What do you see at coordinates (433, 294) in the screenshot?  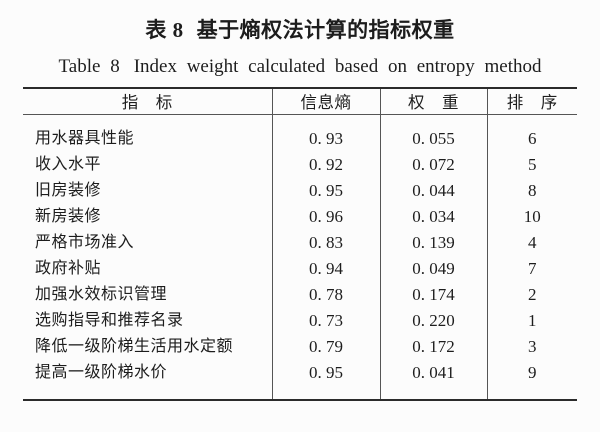 I see `cell-weight: 0. 174` at bounding box center [433, 294].